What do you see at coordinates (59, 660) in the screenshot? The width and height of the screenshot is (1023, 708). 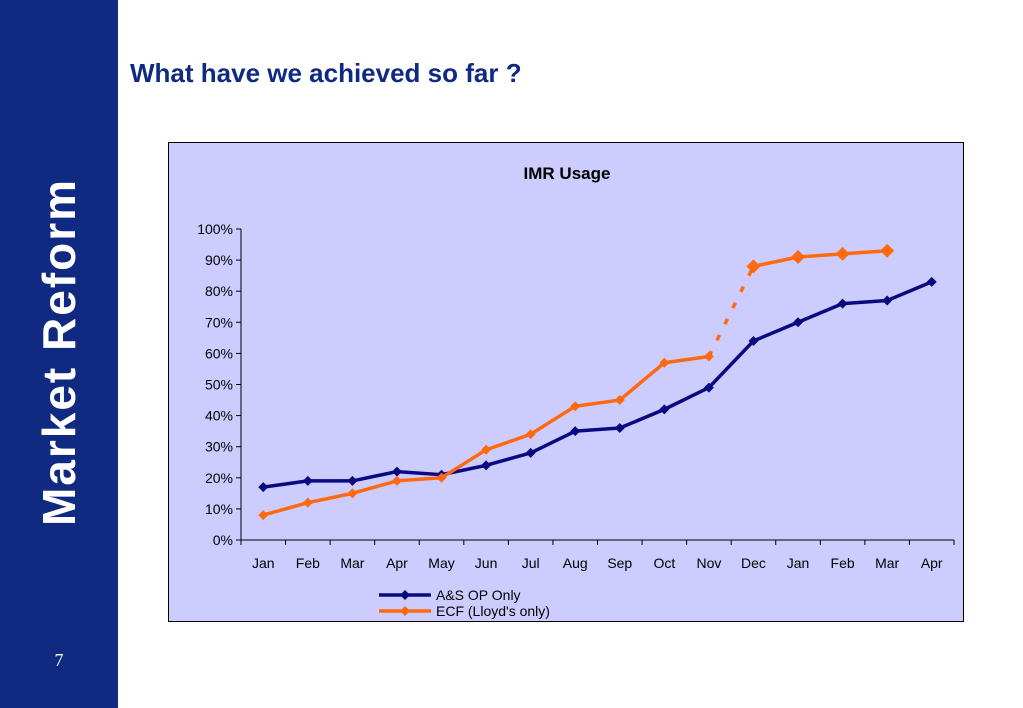 I see `page-number: 7` at bounding box center [59, 660].